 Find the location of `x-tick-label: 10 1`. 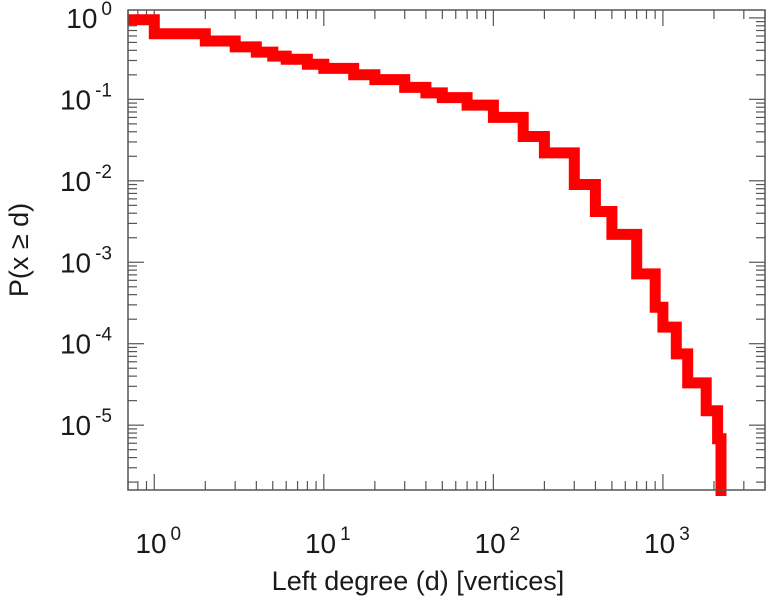

x-tick-label: 10 1 is located at coordinates (328, 541).